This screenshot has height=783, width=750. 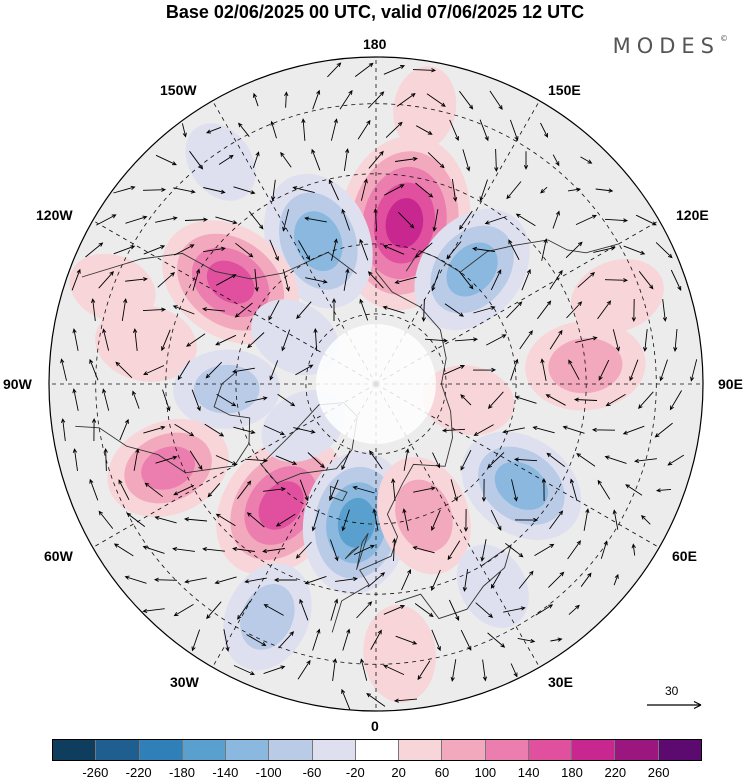 I want to click on lon-label-0: 0, so click(x=375, y=726).